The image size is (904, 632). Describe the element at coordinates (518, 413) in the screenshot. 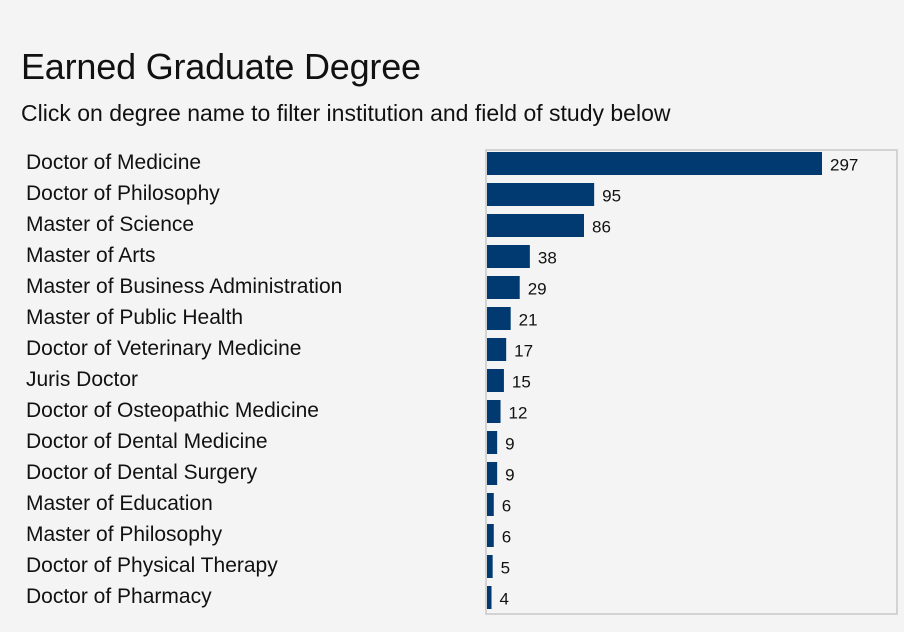

I see `data-label: 12` at that location.